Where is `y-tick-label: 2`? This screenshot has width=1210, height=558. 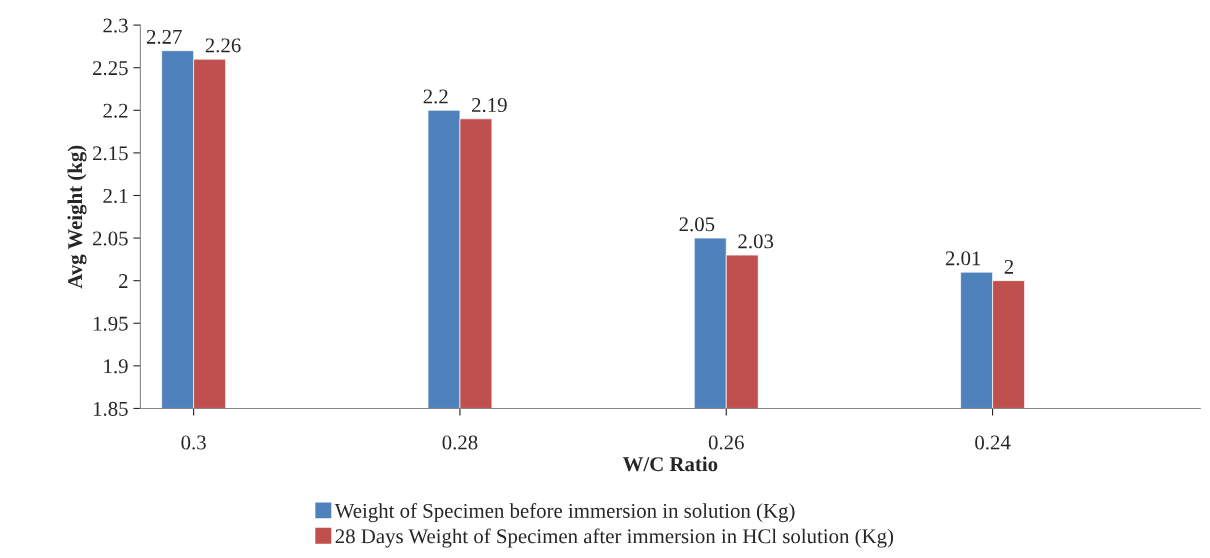
y-tick-label: 2 is located at coordinates (123, 281).